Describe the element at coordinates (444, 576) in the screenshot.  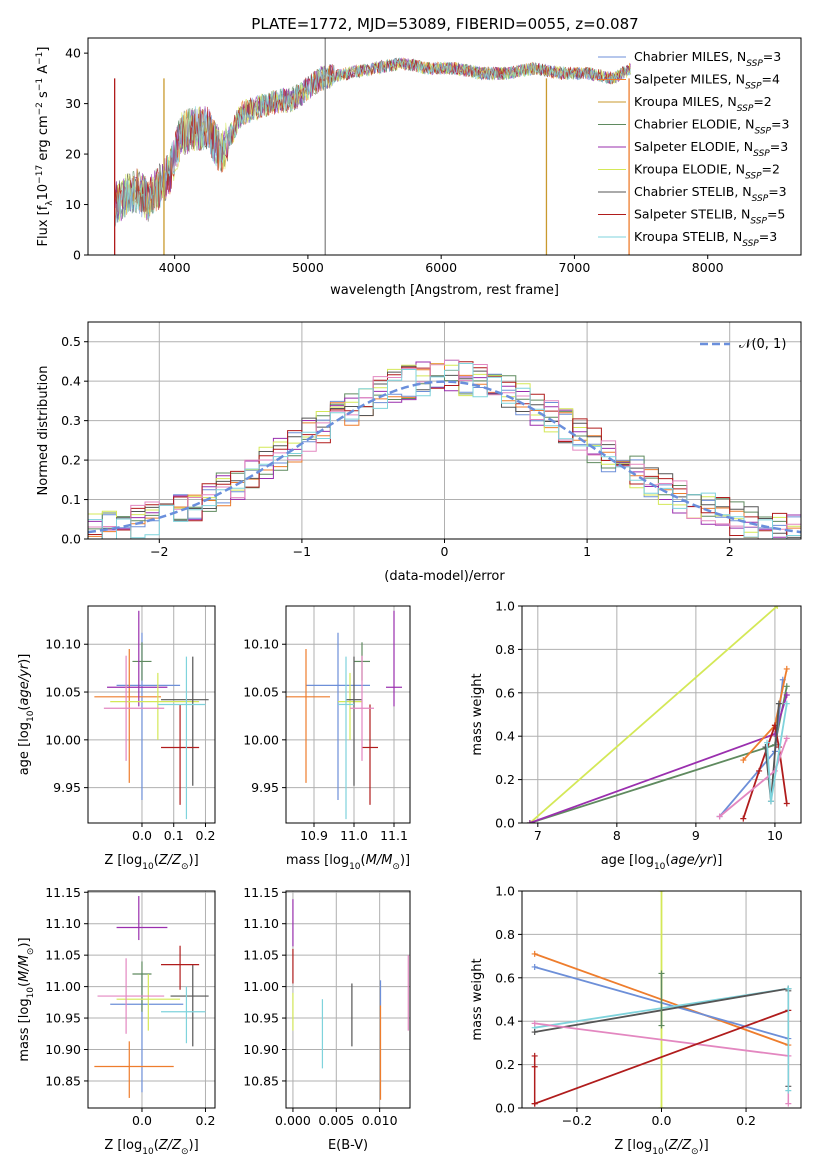
I see `x-axis-label: (data-model)/error` at that location.